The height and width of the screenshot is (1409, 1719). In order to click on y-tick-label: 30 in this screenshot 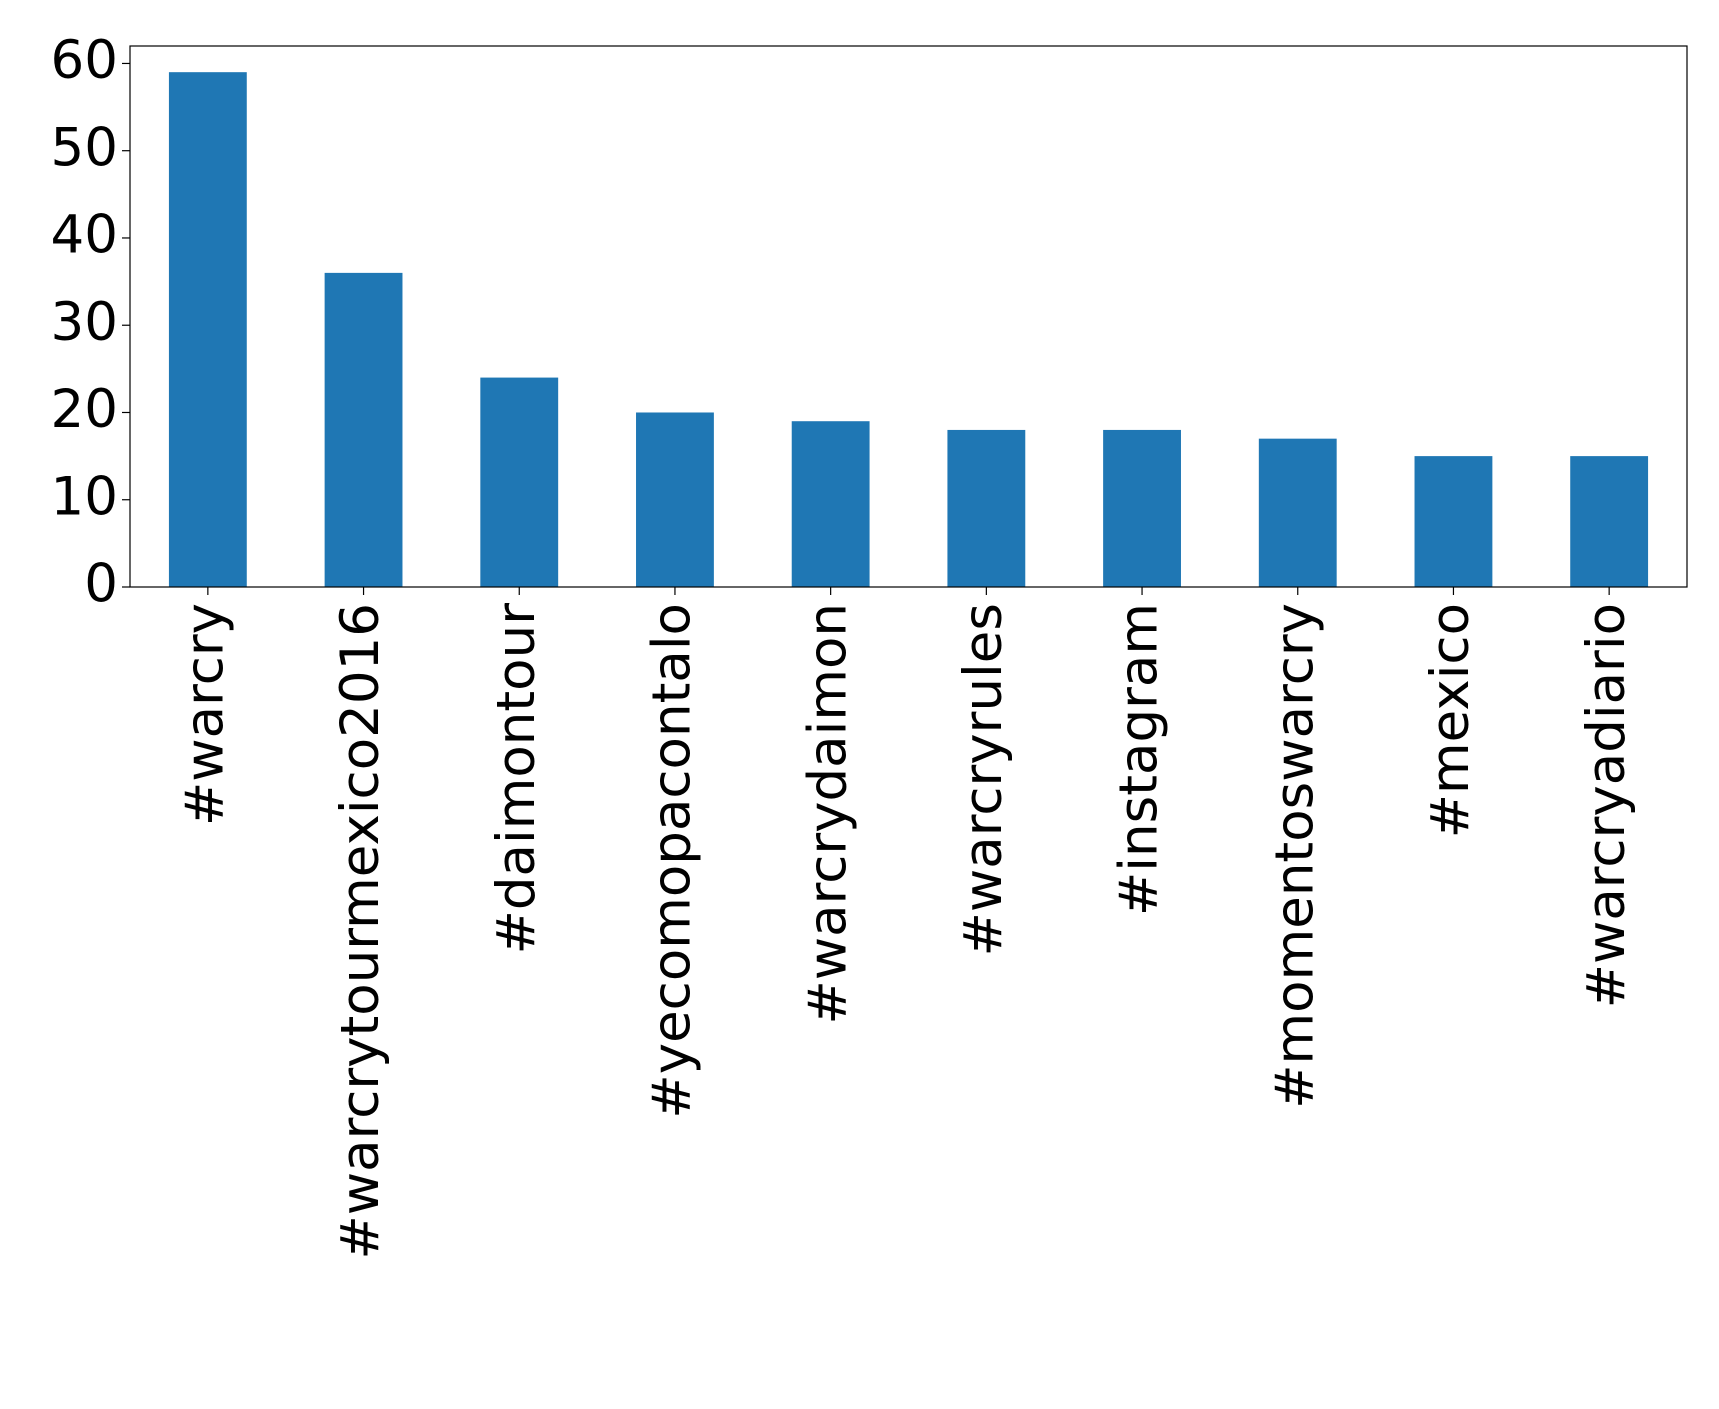, I will do `click(84, 322)`.